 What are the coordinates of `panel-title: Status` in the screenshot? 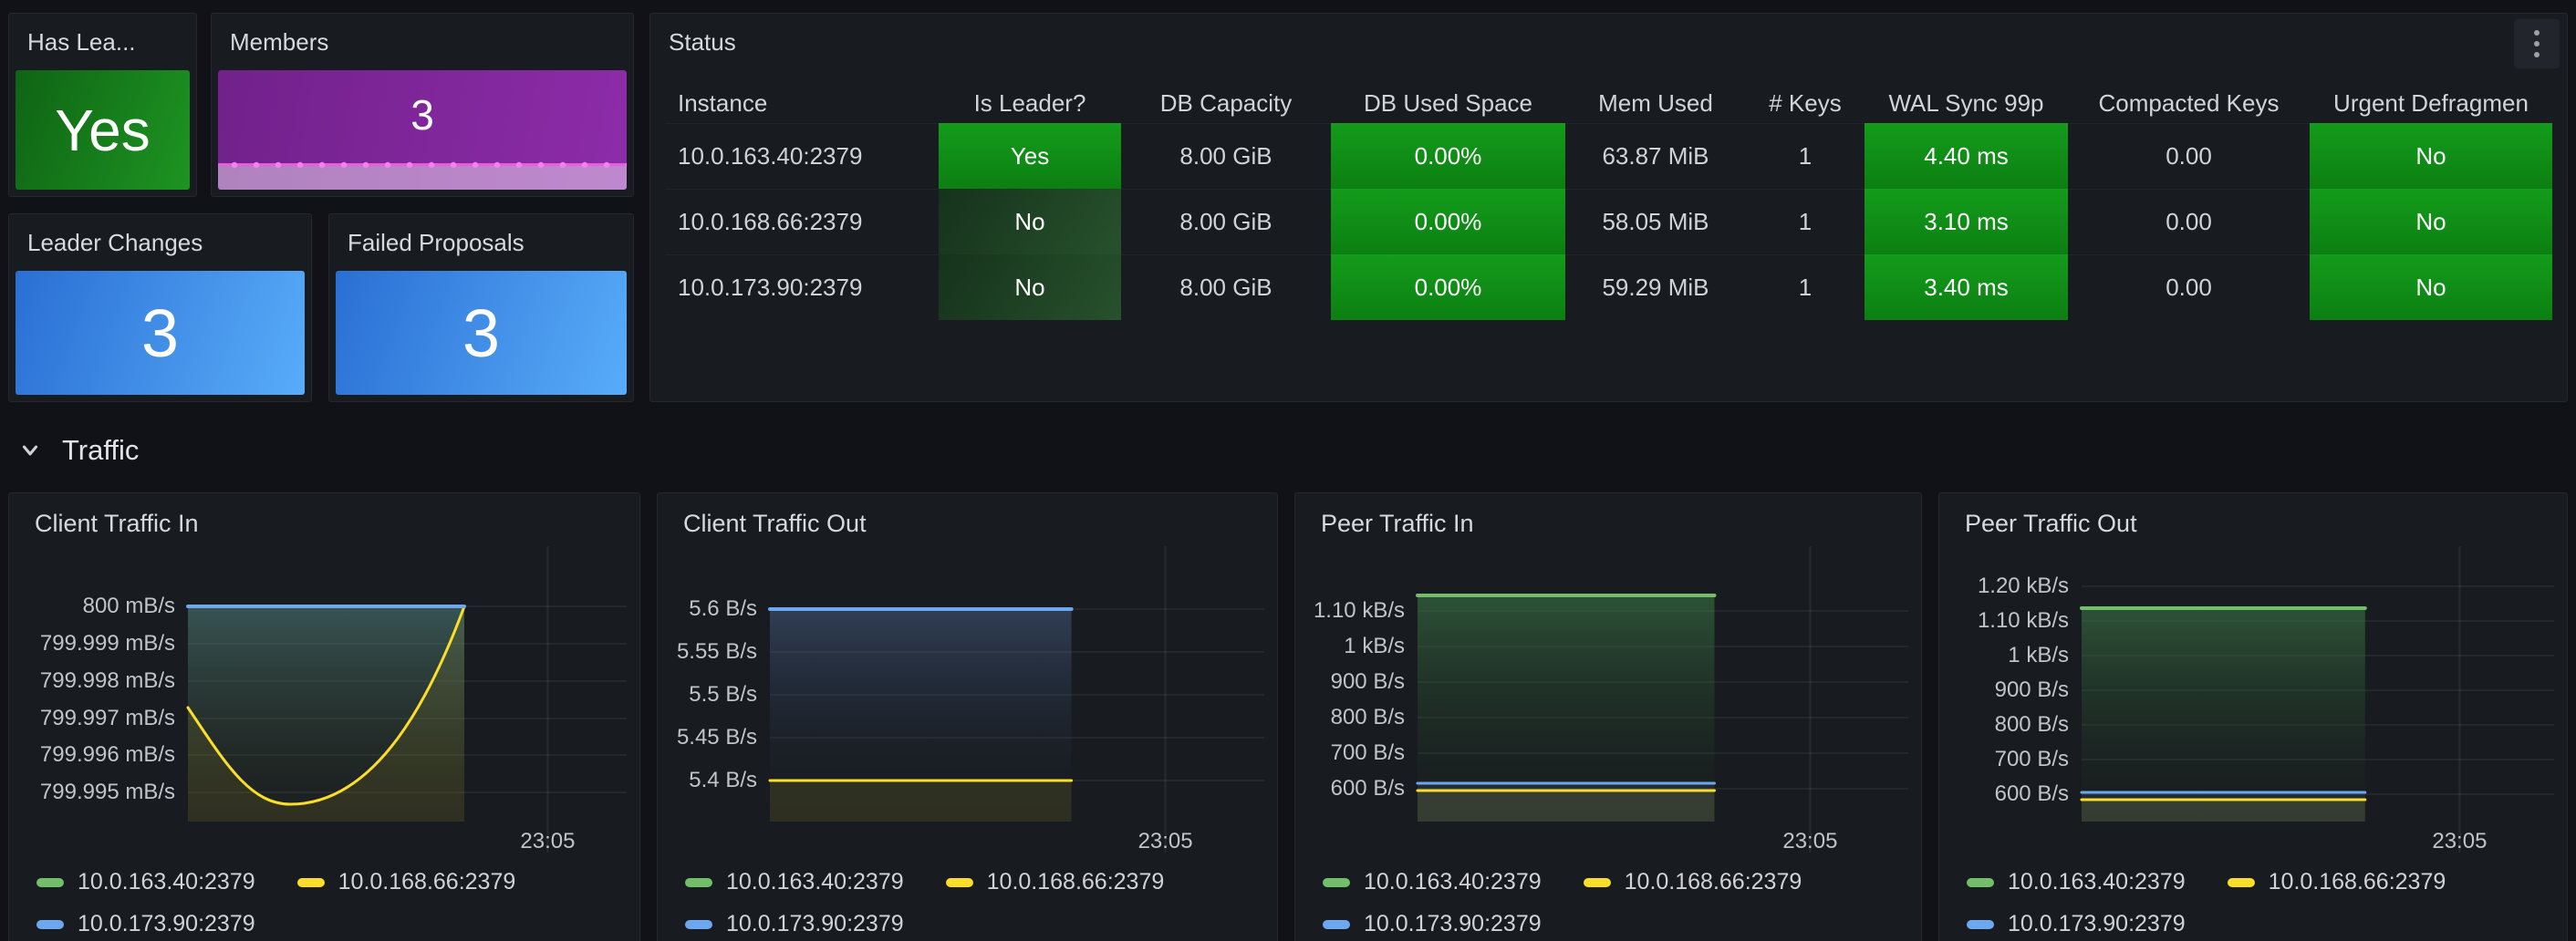 It's located at (702, 42).